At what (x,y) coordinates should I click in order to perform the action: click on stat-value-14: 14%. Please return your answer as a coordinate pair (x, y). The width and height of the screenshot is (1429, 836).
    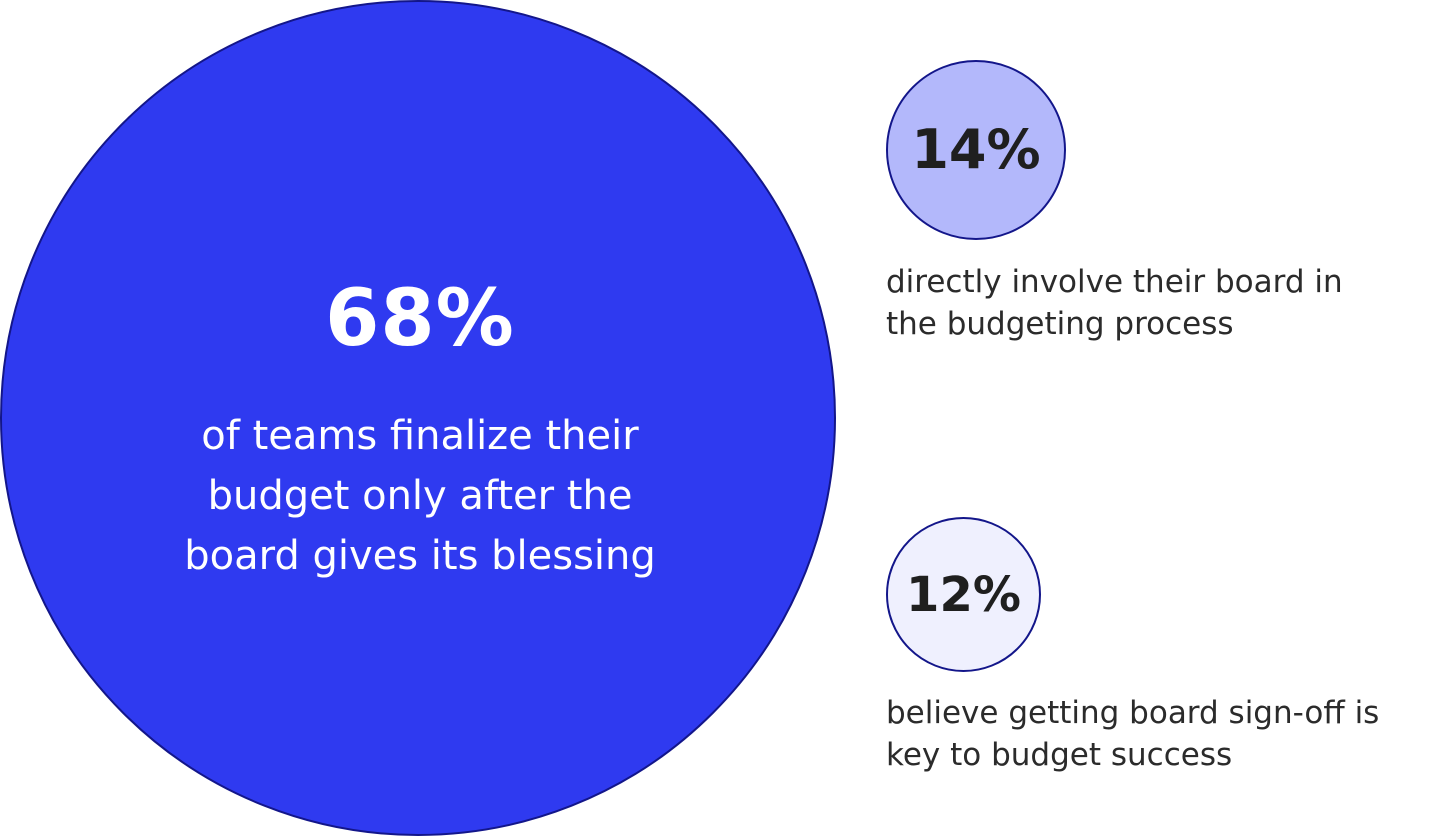
    Looking at the image, I should click on (976, 149).